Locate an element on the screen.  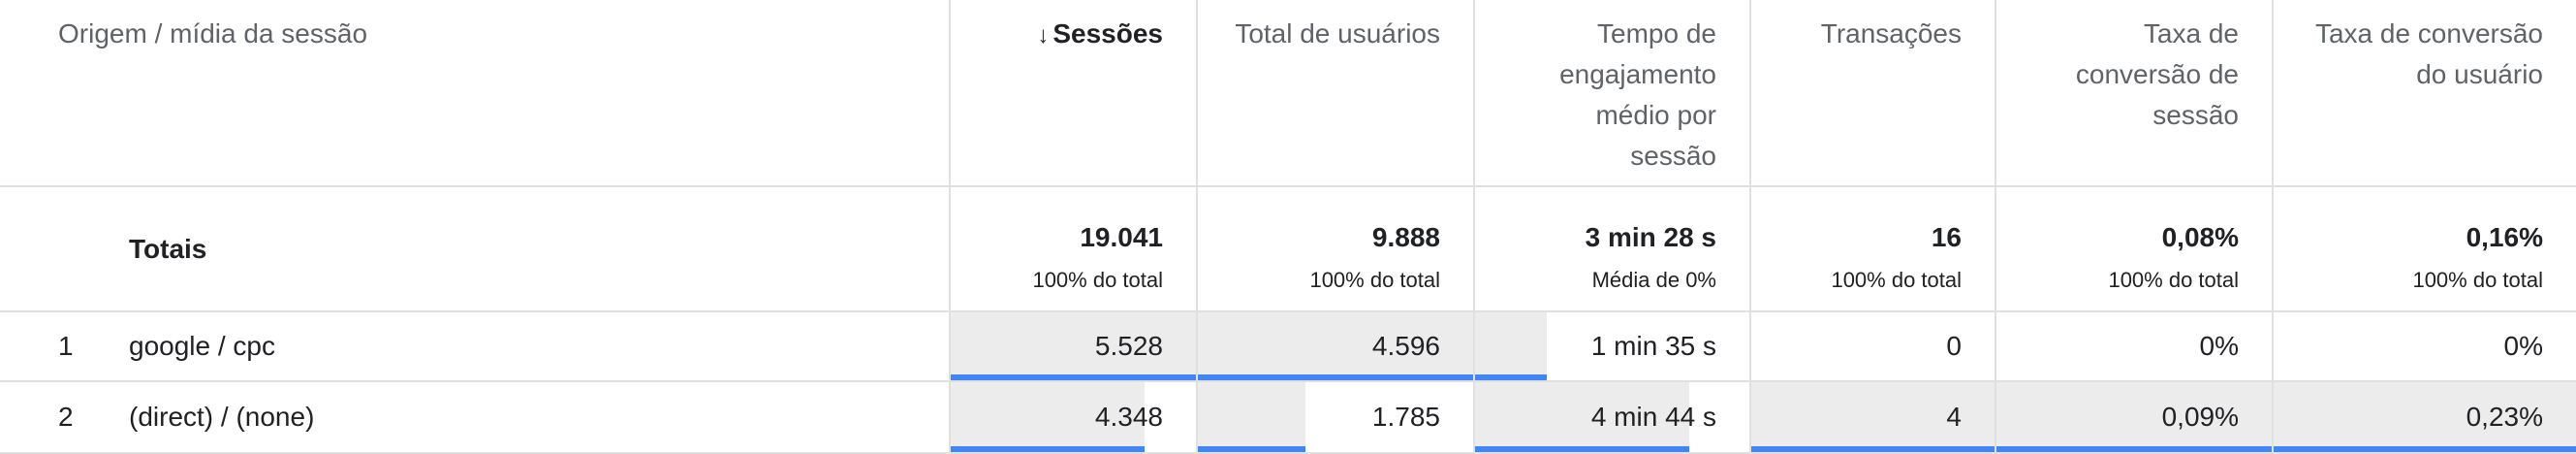
table-cell: 4 min 44 s is located at coordinates (1611, 418).